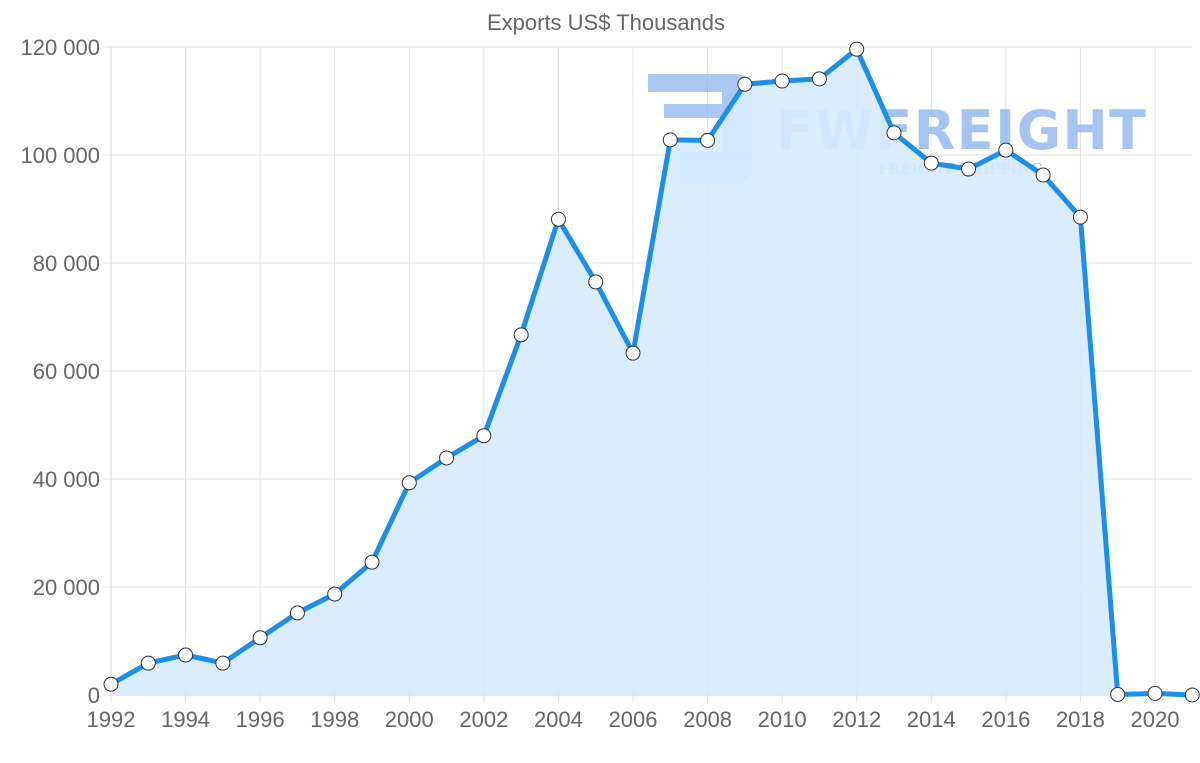 The image size is (1200, 763). What do you see at coordinates (782, 81) in the screenshot?
I see `data-point-2010` at bounding box center [782, 81].